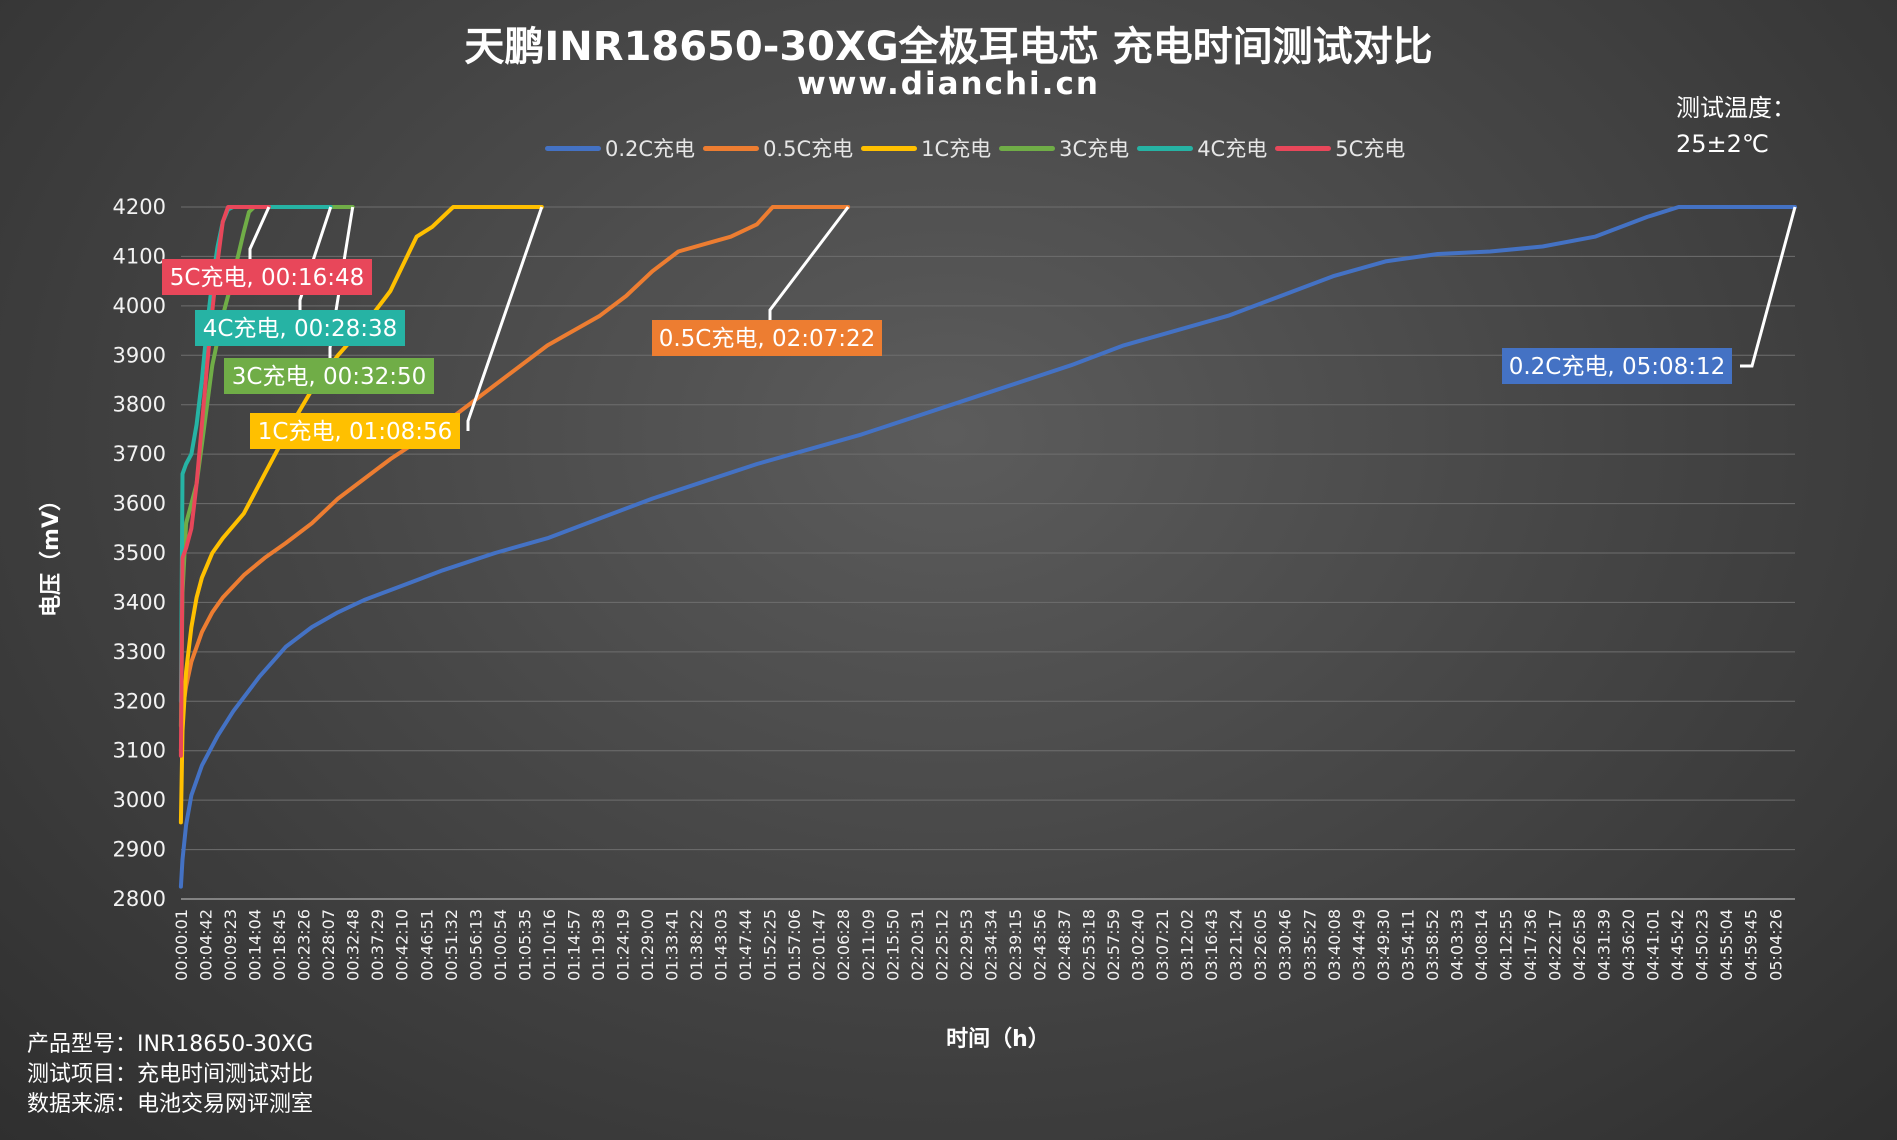 Image resolution: width=1897 pixels, height=1140 pixels. What do you see at coordinates (139, 751) in the screenshot?
I see `y-tick-label: 3100` at bounding box center [139, 751].